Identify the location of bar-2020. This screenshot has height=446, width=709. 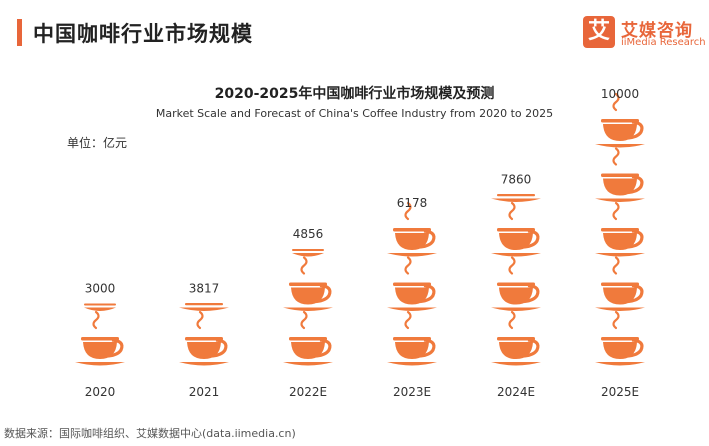
(100, 334).